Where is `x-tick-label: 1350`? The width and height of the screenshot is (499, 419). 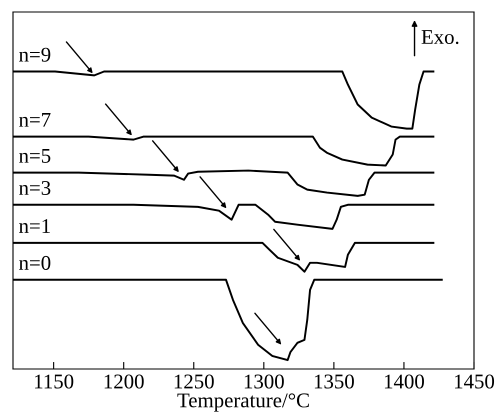 x-tick-label: 1350 is located at coordinates (334, 381).